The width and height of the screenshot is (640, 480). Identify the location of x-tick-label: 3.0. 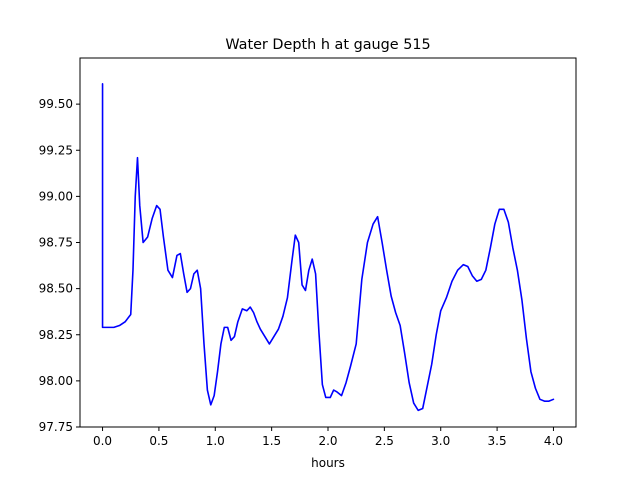
(440, 441).